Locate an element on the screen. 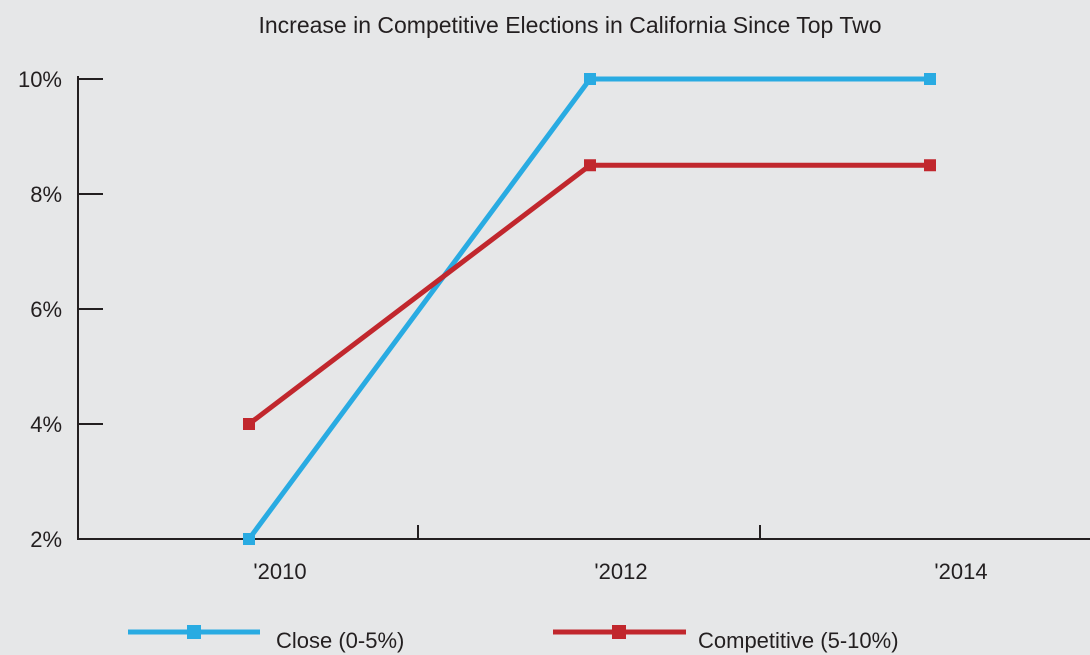 The height and width of the screenshot is (655, 1090). y-axis-ticks: 2% 4% 6% 8% 10% is located at coordinates (60, 309).